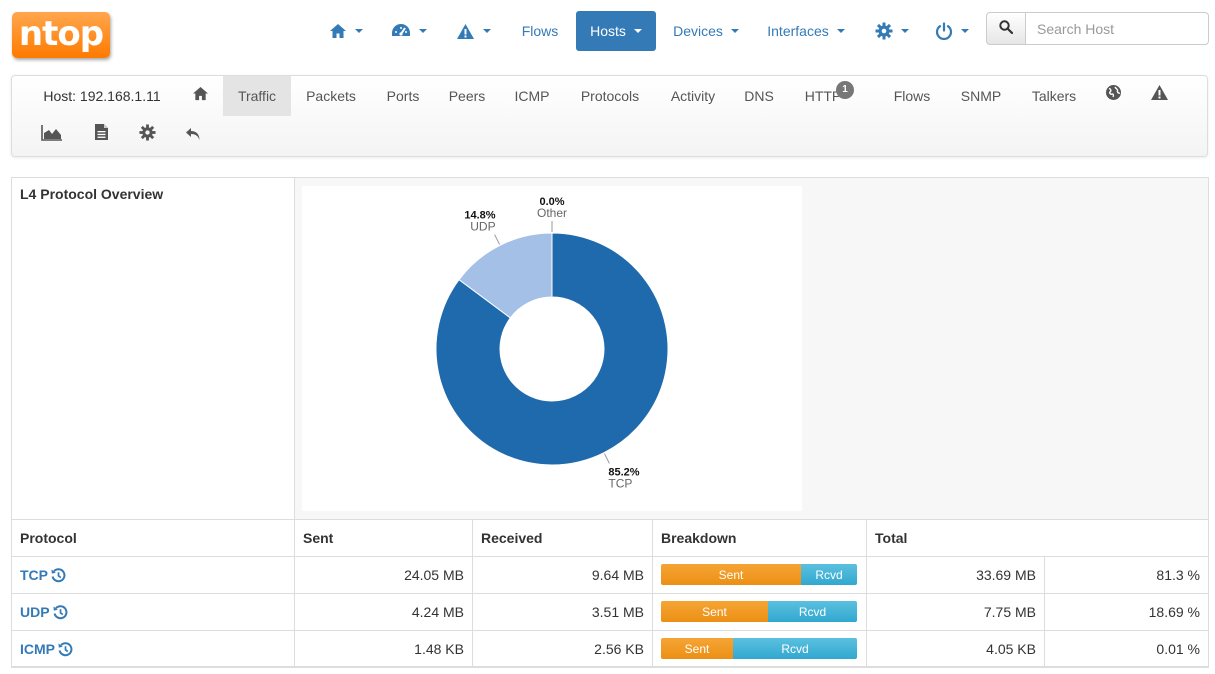 Image resolution: width=1215 pixels, height=674 pixels. Describe the element at coordinates (35, 612) in the screenshot. I see `protocol-link: UDP` at that location.